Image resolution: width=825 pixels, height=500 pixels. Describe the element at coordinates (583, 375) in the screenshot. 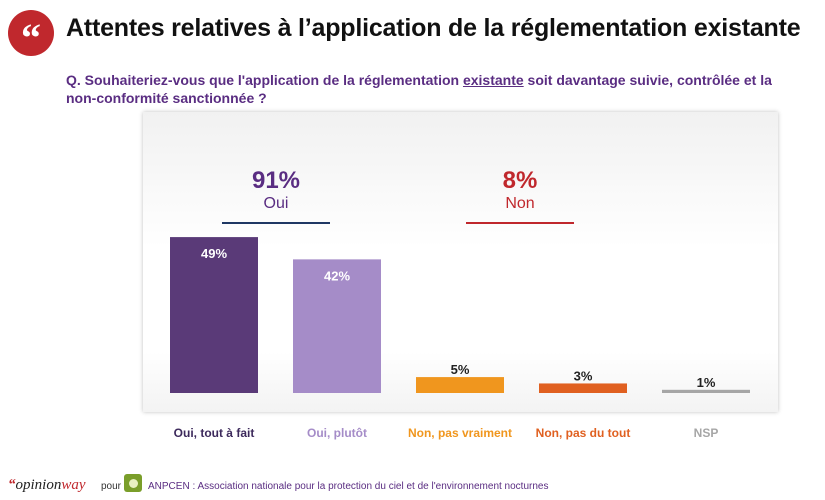

I see `bar-value-label-3: 3%` at that location.